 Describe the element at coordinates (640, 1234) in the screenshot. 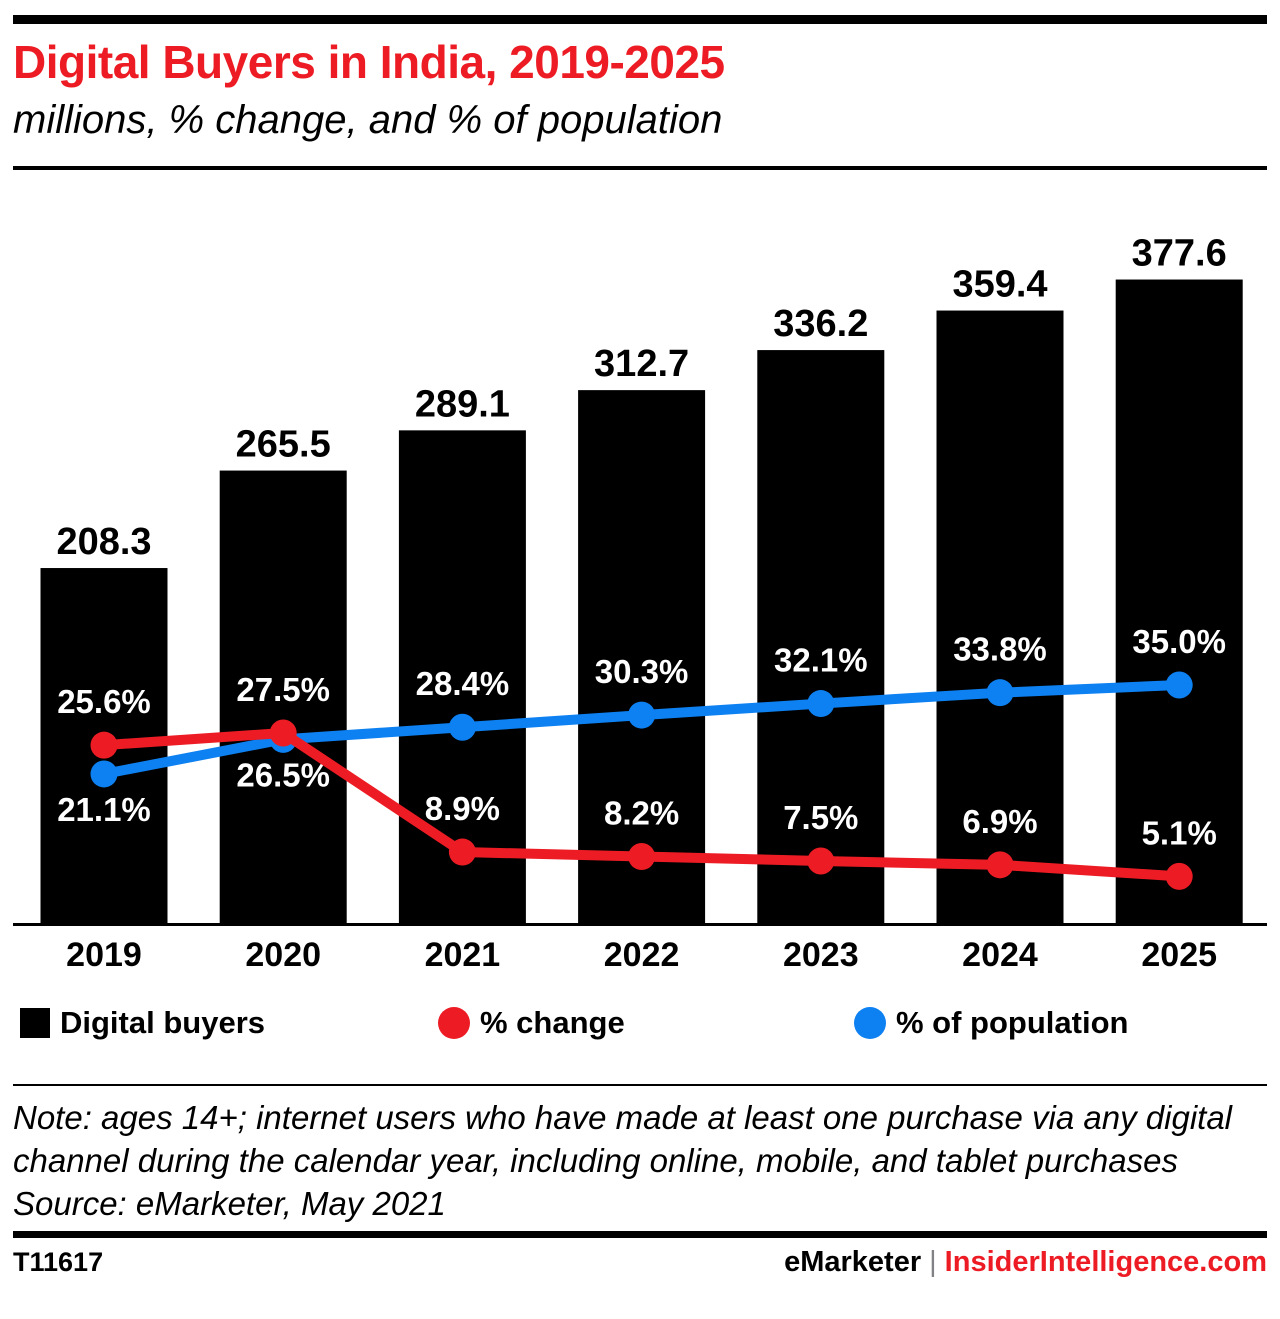

I see `footer-divider` at that location.